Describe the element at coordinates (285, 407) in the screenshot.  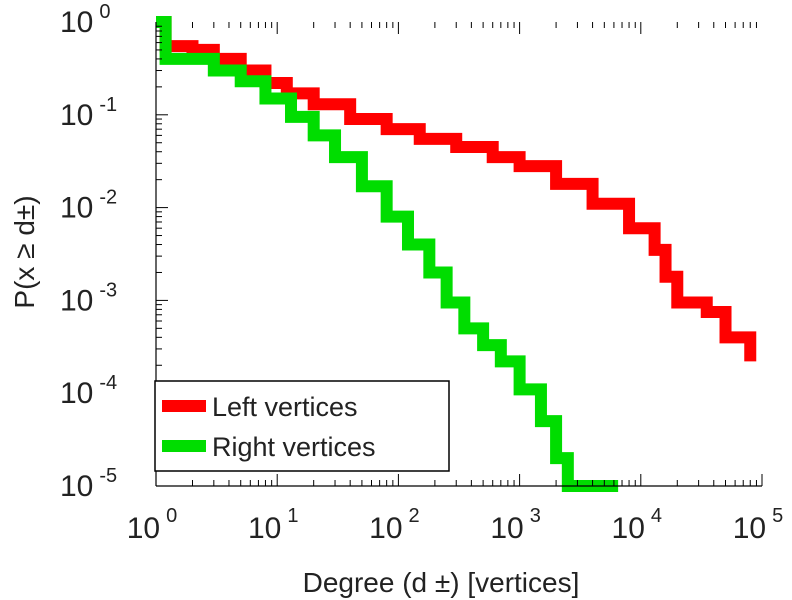
I see `legend-label-left-vertices: Left vertices` at that location.